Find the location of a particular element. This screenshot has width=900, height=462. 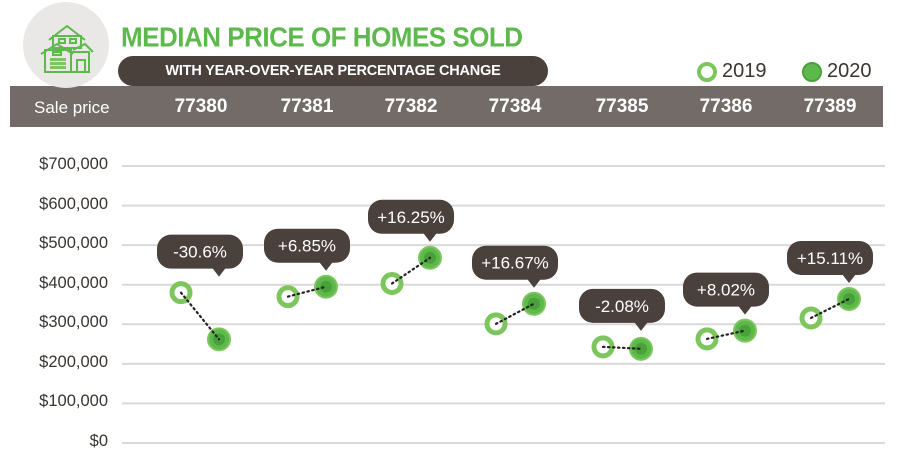

house-icon is located at coordinates (67, 48).